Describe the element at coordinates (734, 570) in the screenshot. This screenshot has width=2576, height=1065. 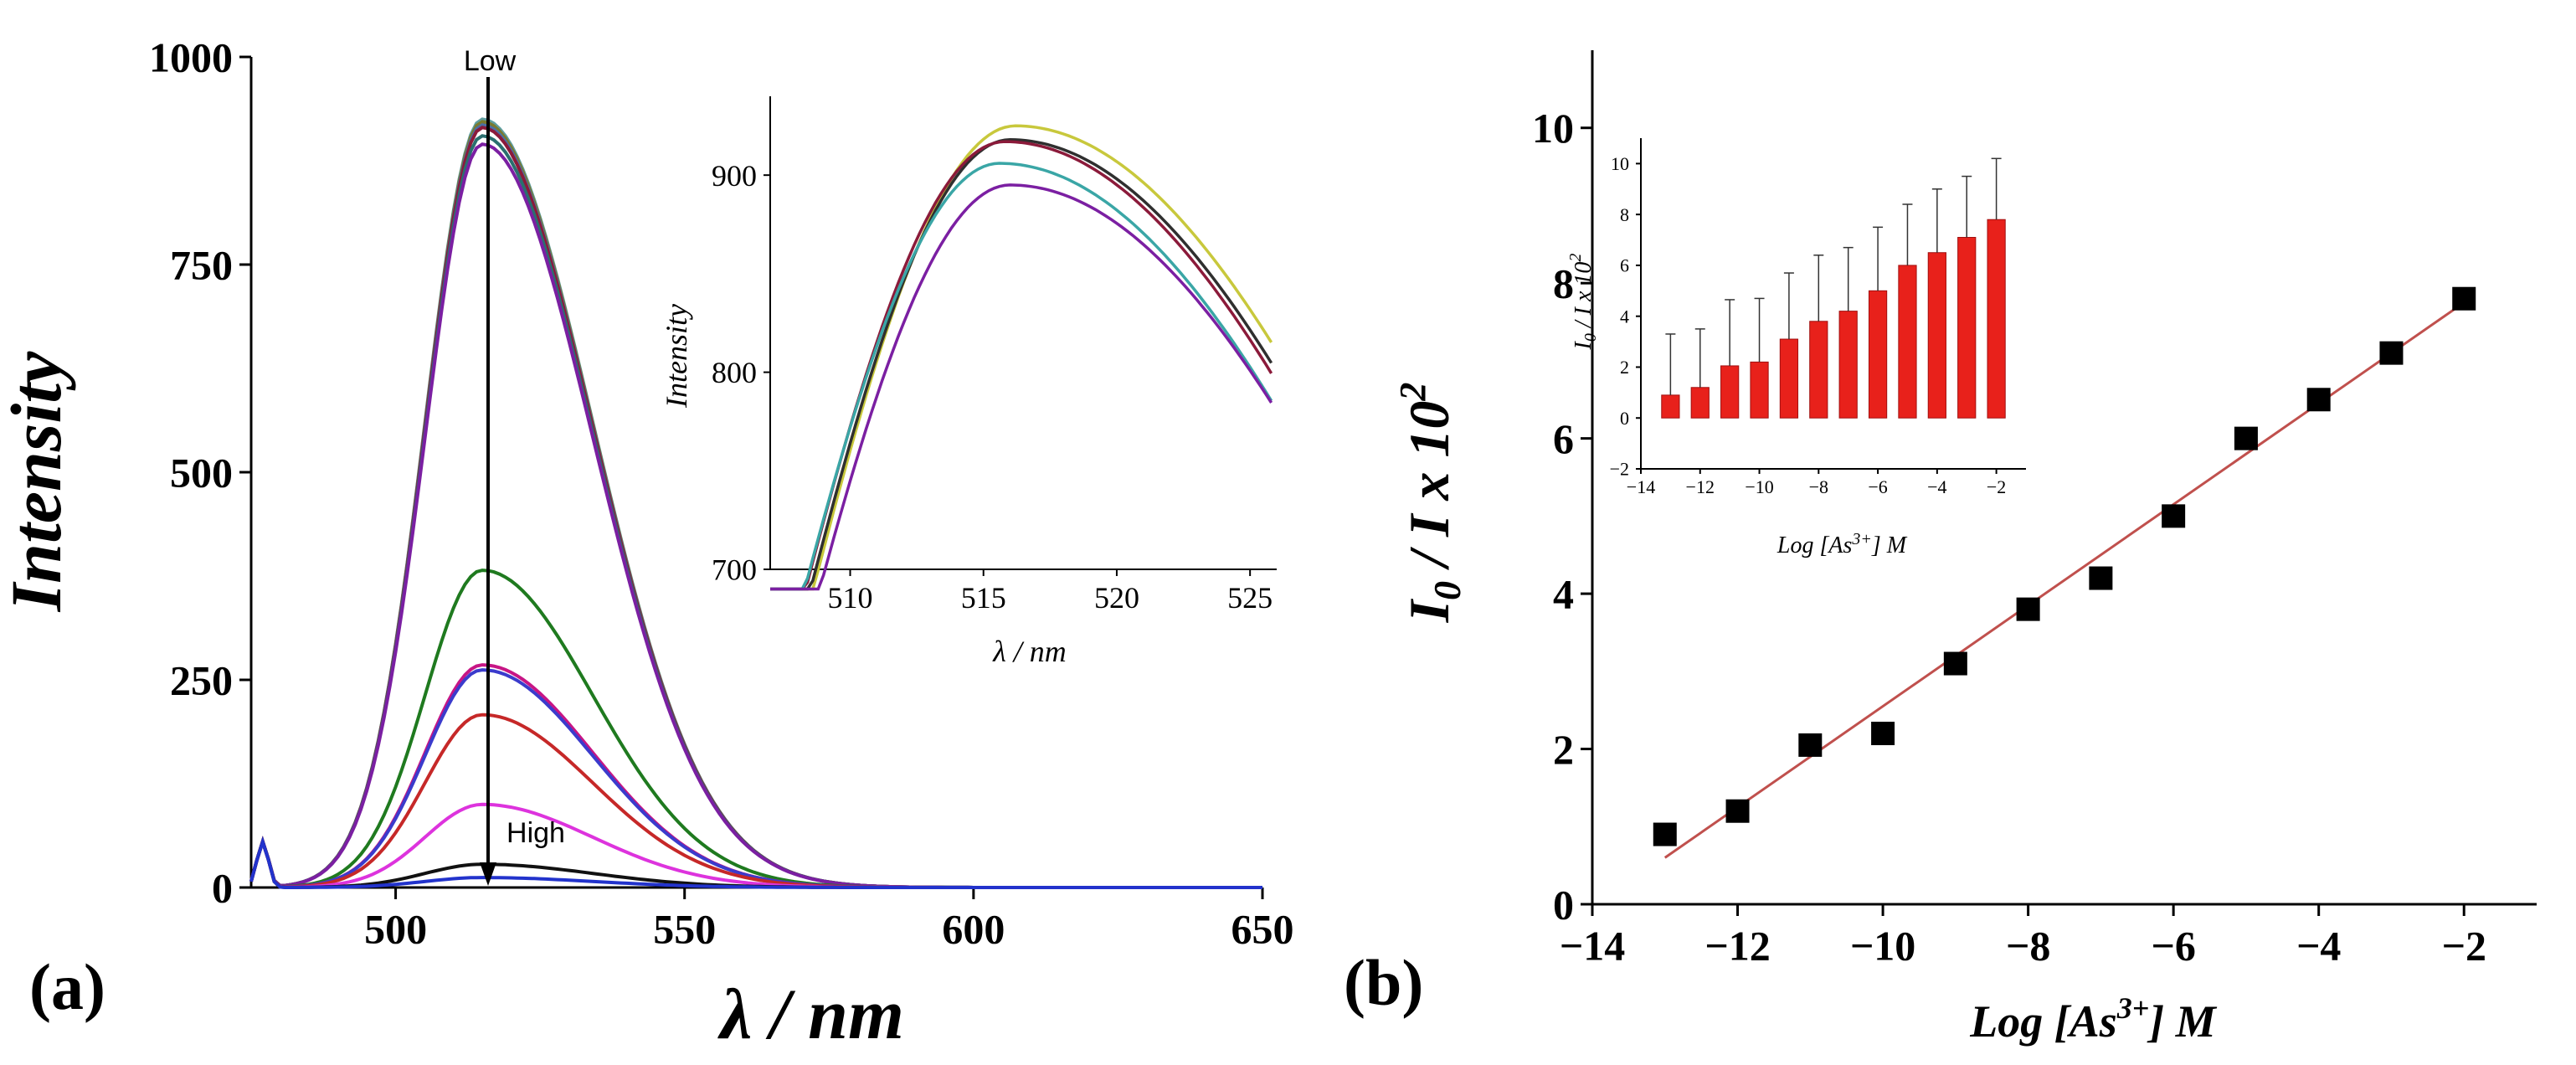
I see `y-tick-label: 700` at that location.